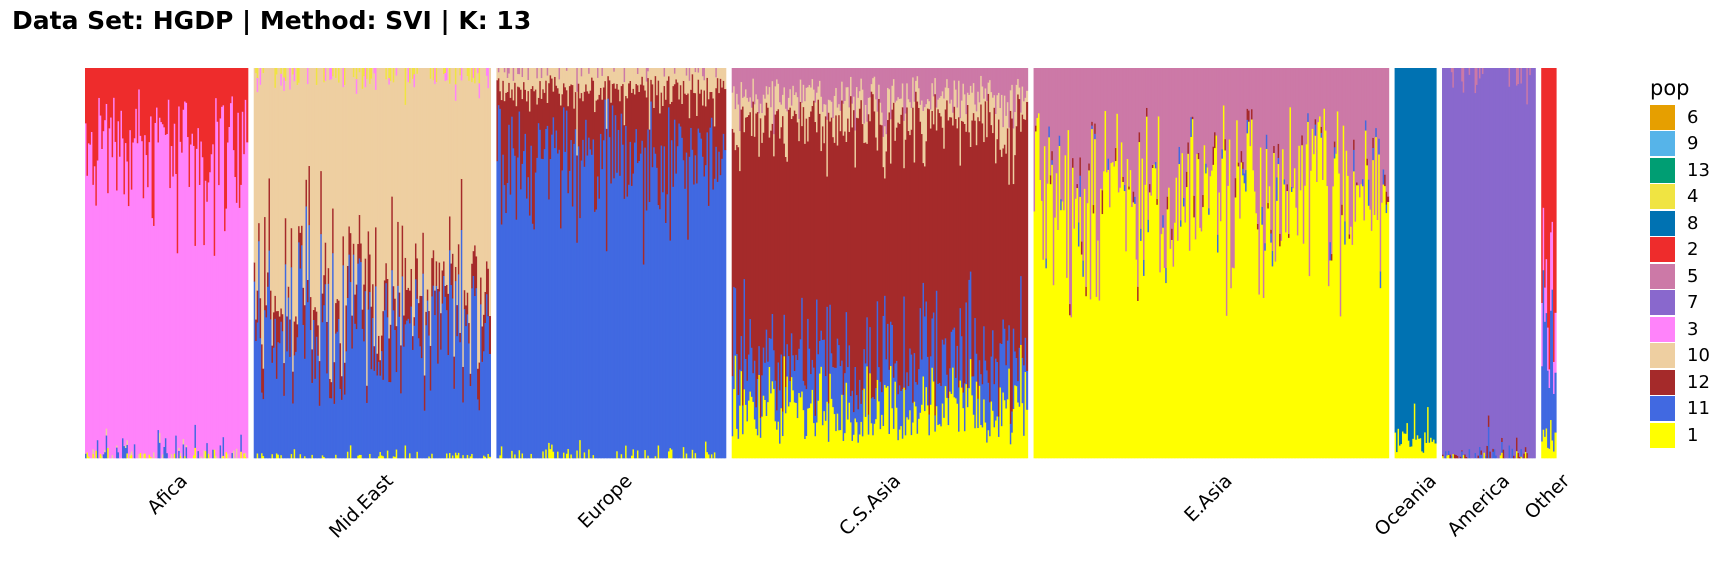 This screenshot has width=1728, height=576. I want to click on legend-label: 6, so click(1693, 117).